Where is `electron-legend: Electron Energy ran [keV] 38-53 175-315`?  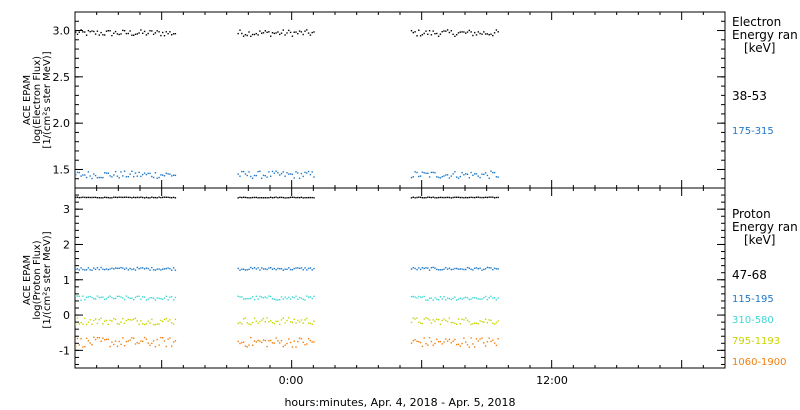 electron-legend: Electron Energy ran [keV] 38-53 175-315 is located at coordinates (765, 76).